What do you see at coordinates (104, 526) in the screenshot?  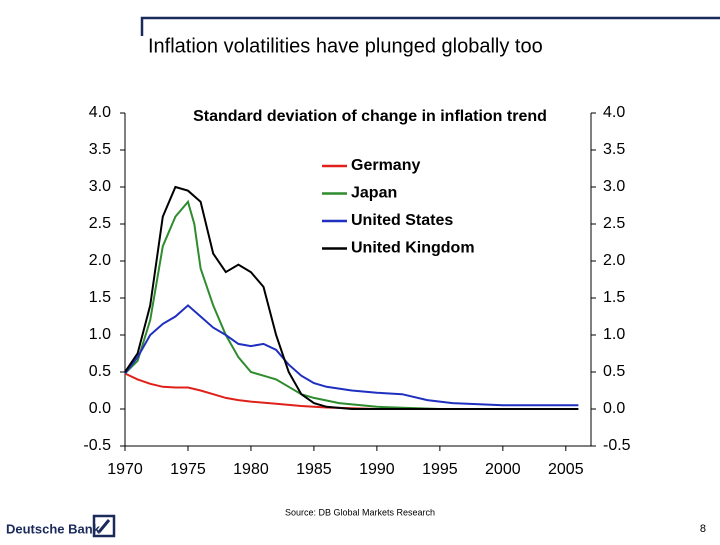 I see `company-logo` at bounding box center [104, 526].